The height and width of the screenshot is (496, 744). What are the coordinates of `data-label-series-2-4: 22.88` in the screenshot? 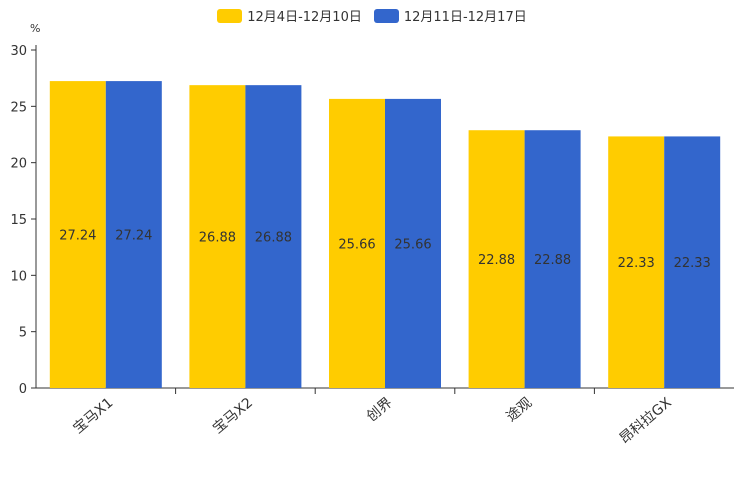 It's located at (552, 260).